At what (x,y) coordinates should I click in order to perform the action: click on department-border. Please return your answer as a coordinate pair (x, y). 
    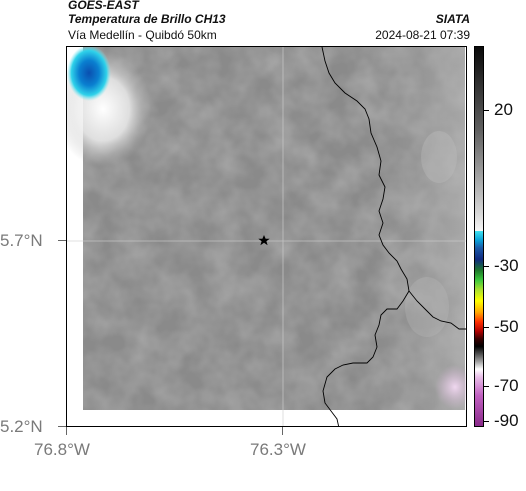
    Looking at the image, I should click on (365, 236).